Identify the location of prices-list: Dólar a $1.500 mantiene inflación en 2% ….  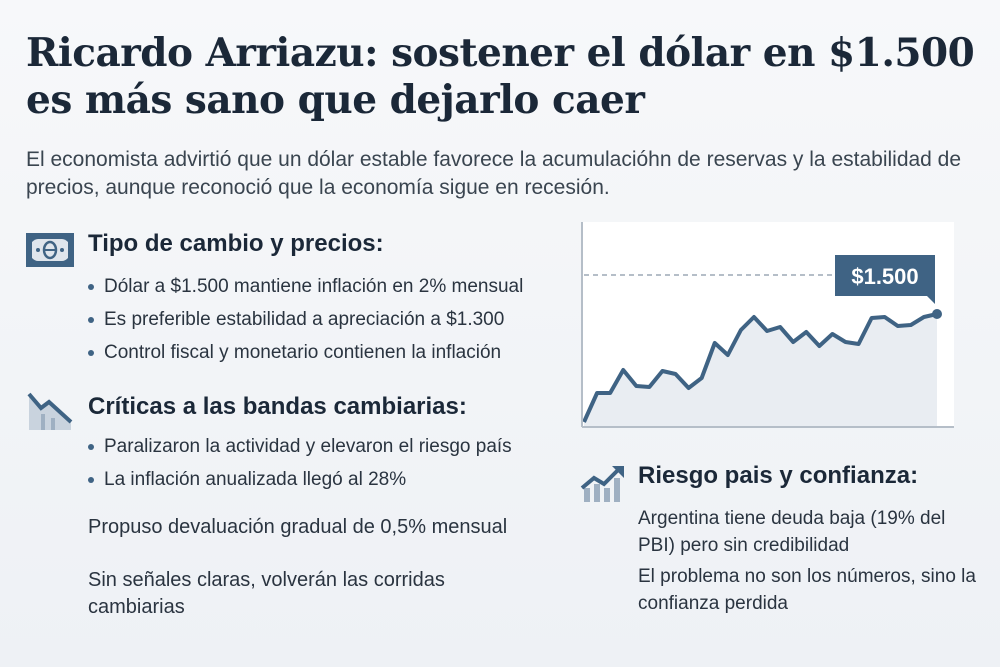
(304, 319).